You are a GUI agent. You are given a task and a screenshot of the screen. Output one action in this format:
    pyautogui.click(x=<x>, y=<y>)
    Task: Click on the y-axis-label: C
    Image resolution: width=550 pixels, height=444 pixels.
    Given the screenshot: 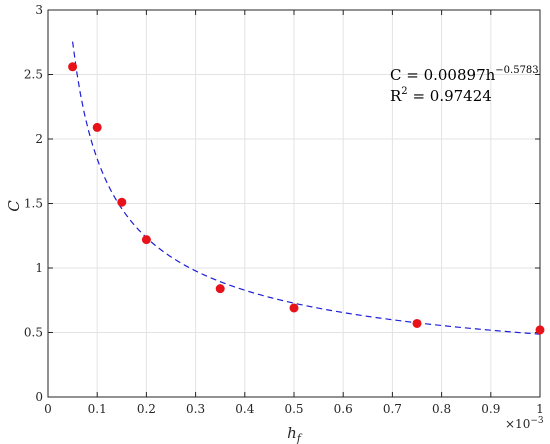 What is the action you would take?
    pyautogui.click(x=14, y=206)
    